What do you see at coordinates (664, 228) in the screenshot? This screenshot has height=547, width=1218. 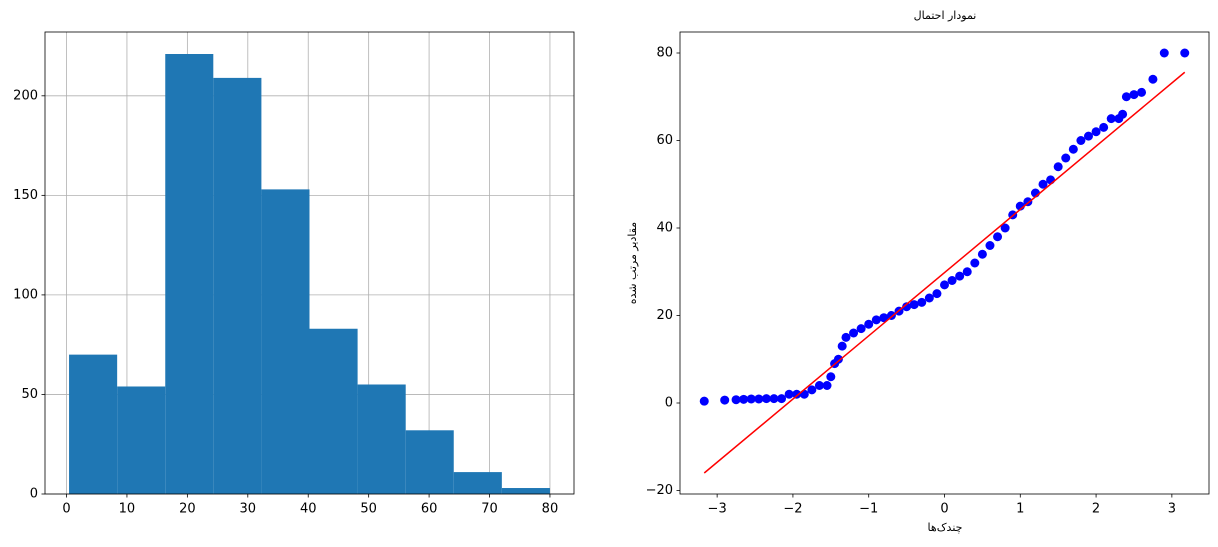 I see `y-tick-label: 40` at bounding box center [664, 228].